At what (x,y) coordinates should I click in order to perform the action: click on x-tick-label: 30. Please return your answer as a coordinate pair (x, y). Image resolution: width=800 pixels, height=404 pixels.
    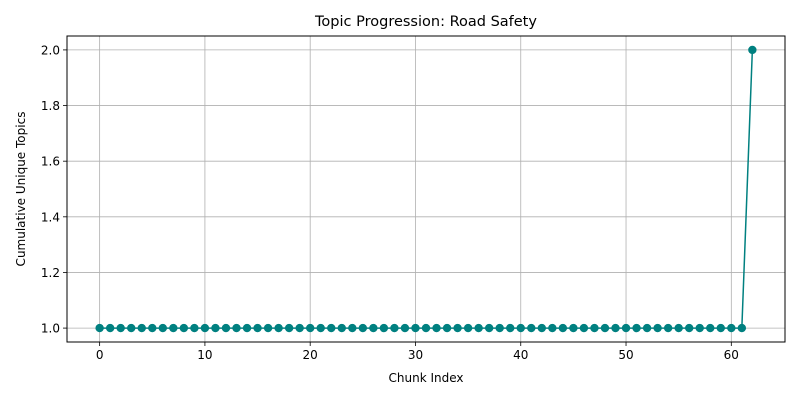
    Looking at the image, I should click on (415, 355).